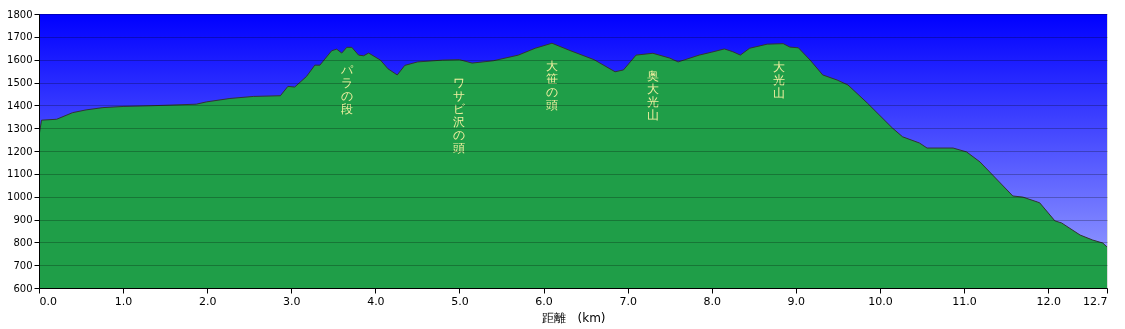 This screenshot has height=329, width=1125. Describe the element at coordinates (20, 197) in the screenshot. I see `y-tick-label: 1000` at that location.